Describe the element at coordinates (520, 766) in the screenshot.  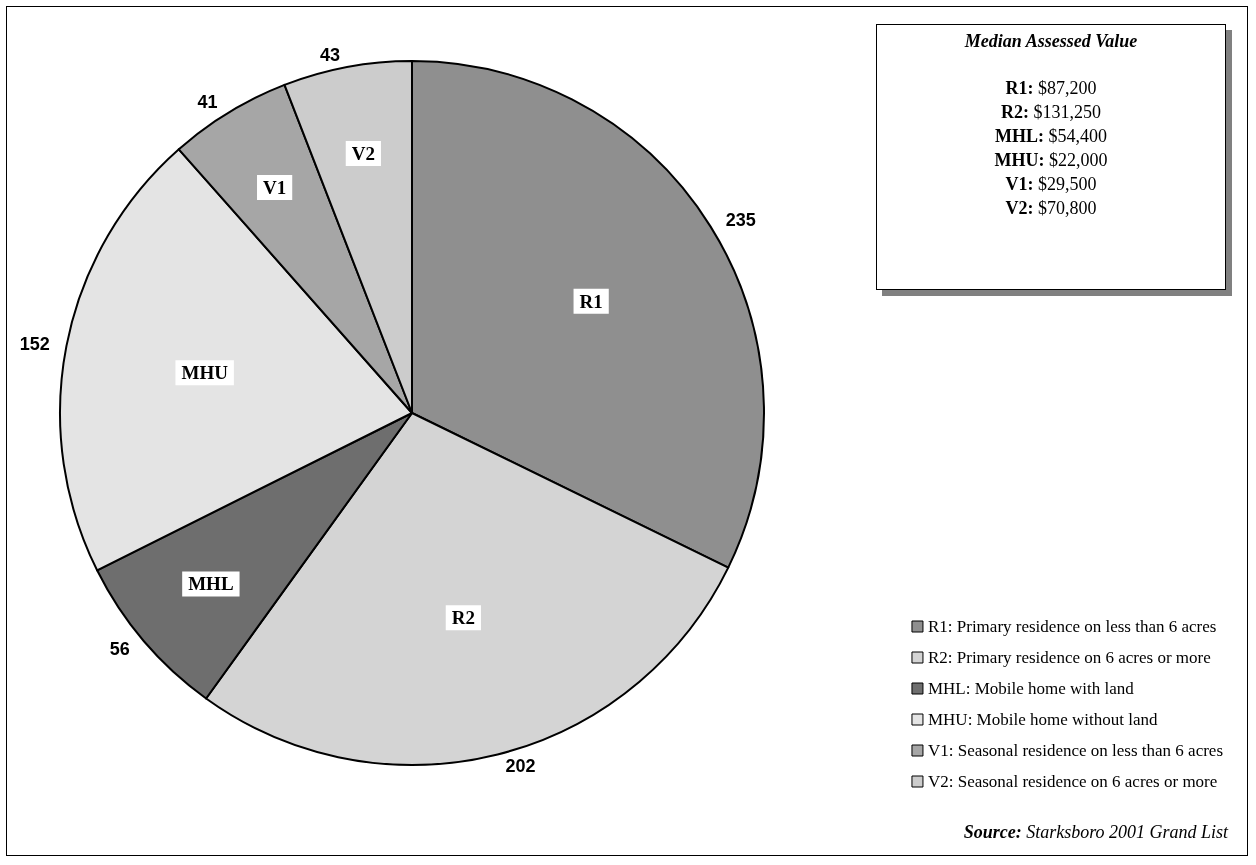
I see `data-label: 202` at that location.